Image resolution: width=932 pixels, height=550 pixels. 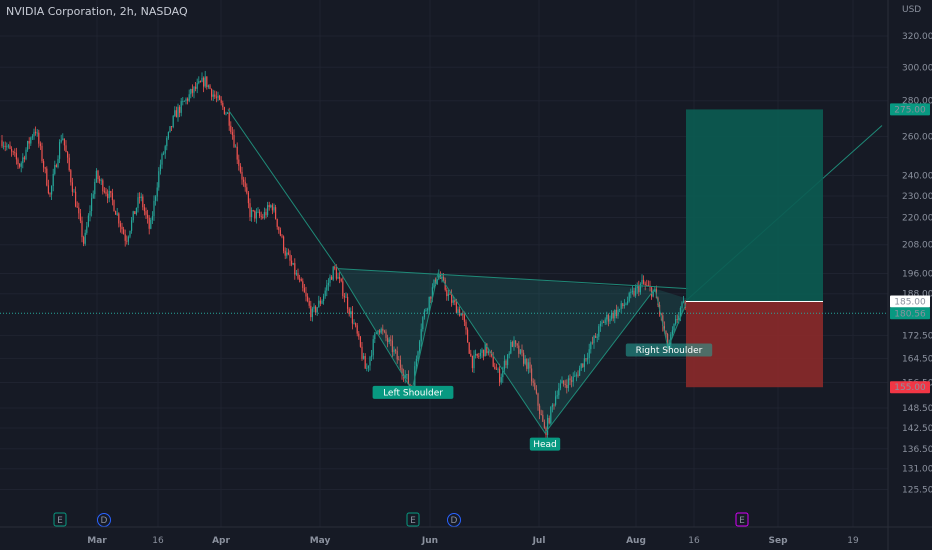 I want to click on y-tick-label: 188.00, so click(x=917, y=295).